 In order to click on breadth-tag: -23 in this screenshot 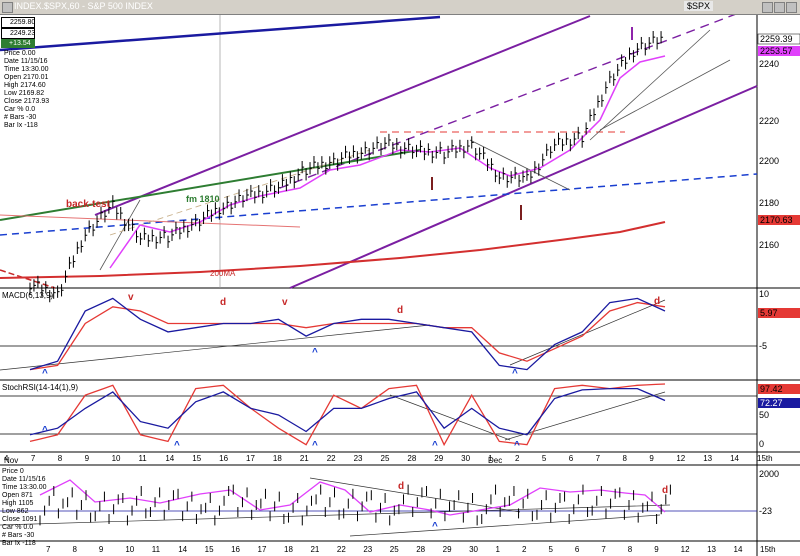, I will do `click(765, 511)`.